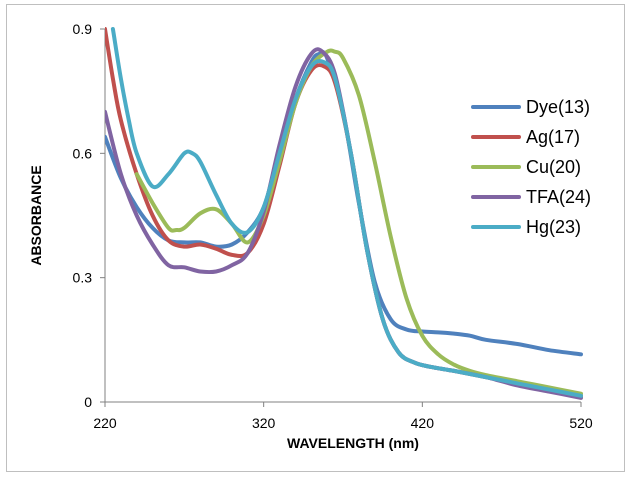 The image size is (629, 477). I want to click on legend-label-hg-23: Hg(23), so click(553, 227).